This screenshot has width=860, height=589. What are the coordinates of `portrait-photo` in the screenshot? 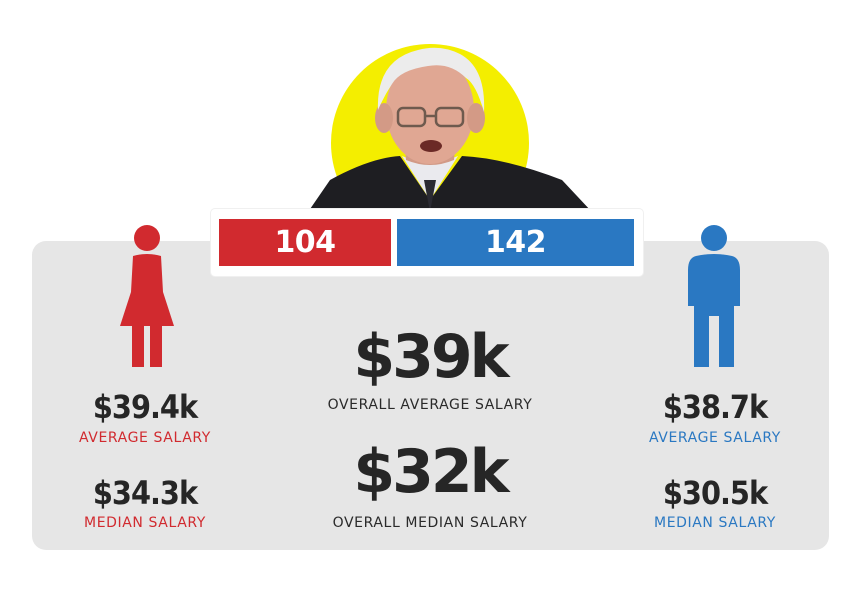 It's located at (450, 128).